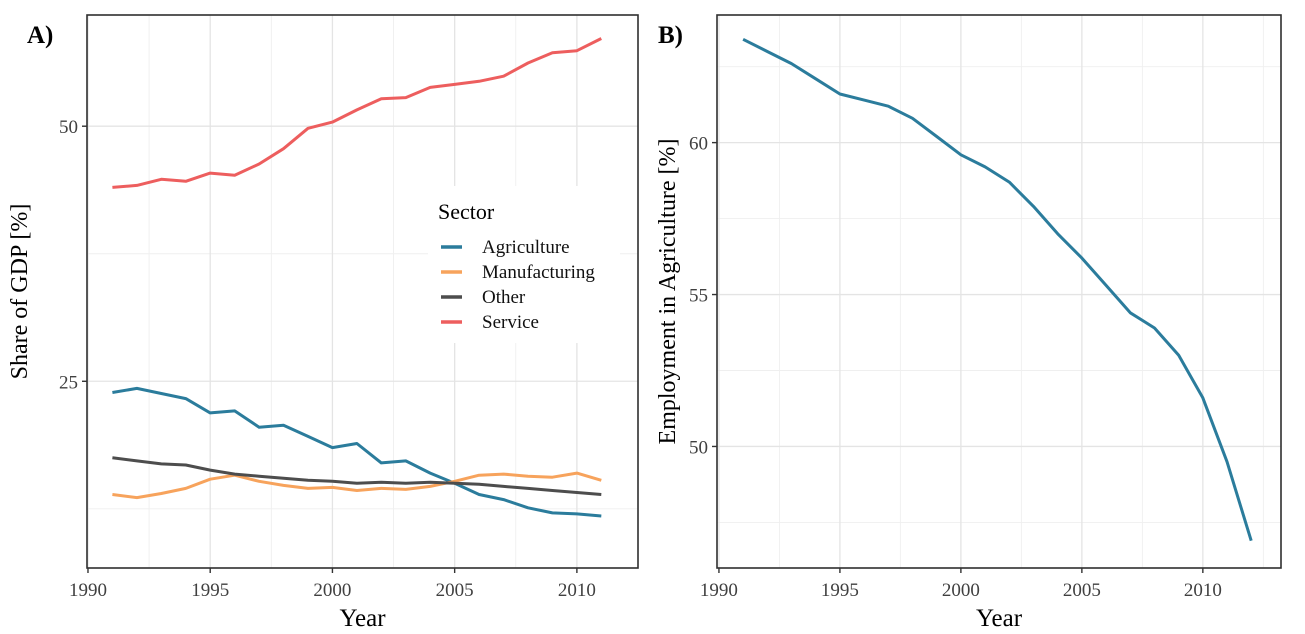 The image size is (1305, 634). I want to click on legend-background, so click(524, 264).